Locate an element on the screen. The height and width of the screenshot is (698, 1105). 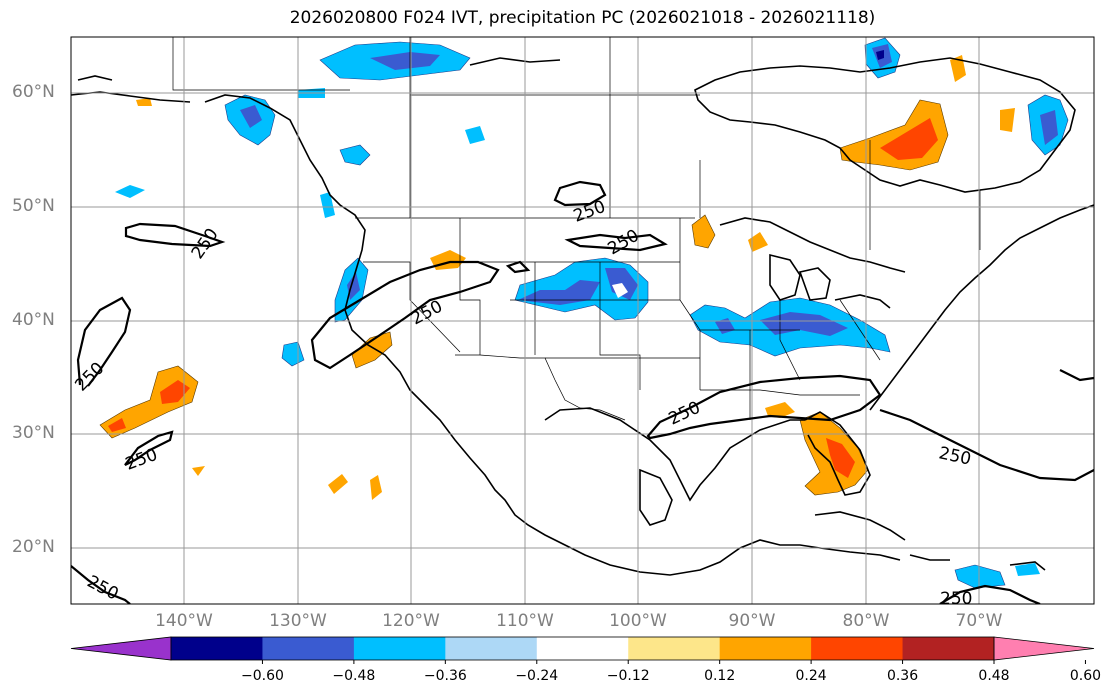
colorbar-tick-label: −0.60 is located at coordinates (262, 676).